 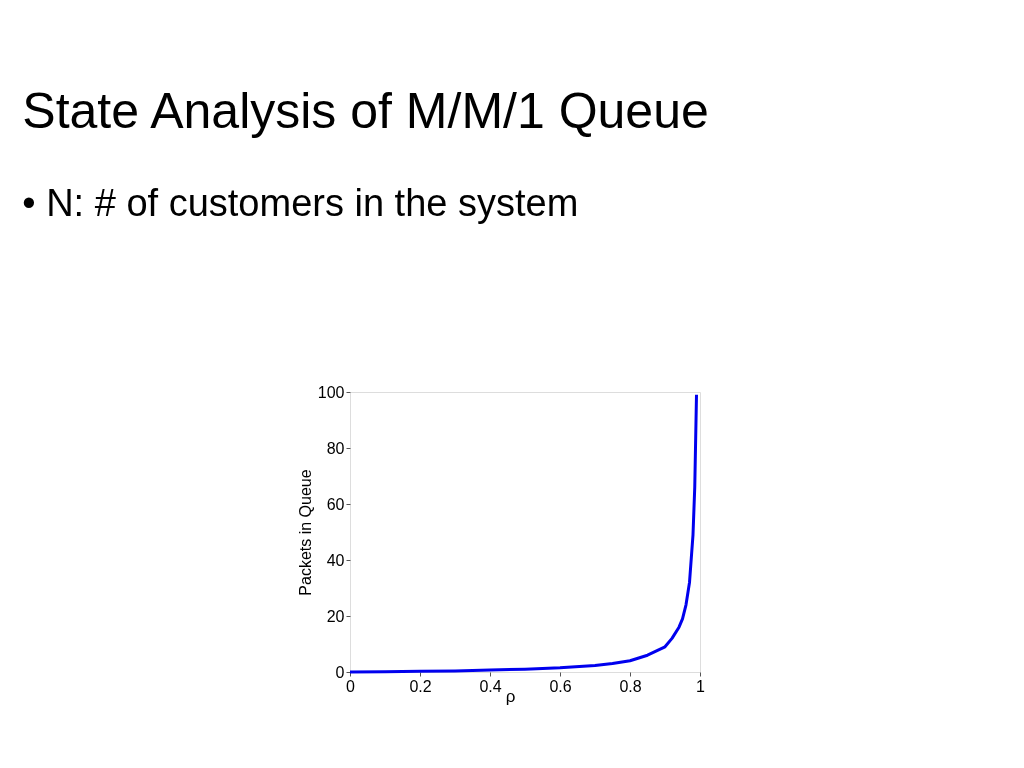 I want to click on y-tick-label: 20, so click(x=335, y=616).